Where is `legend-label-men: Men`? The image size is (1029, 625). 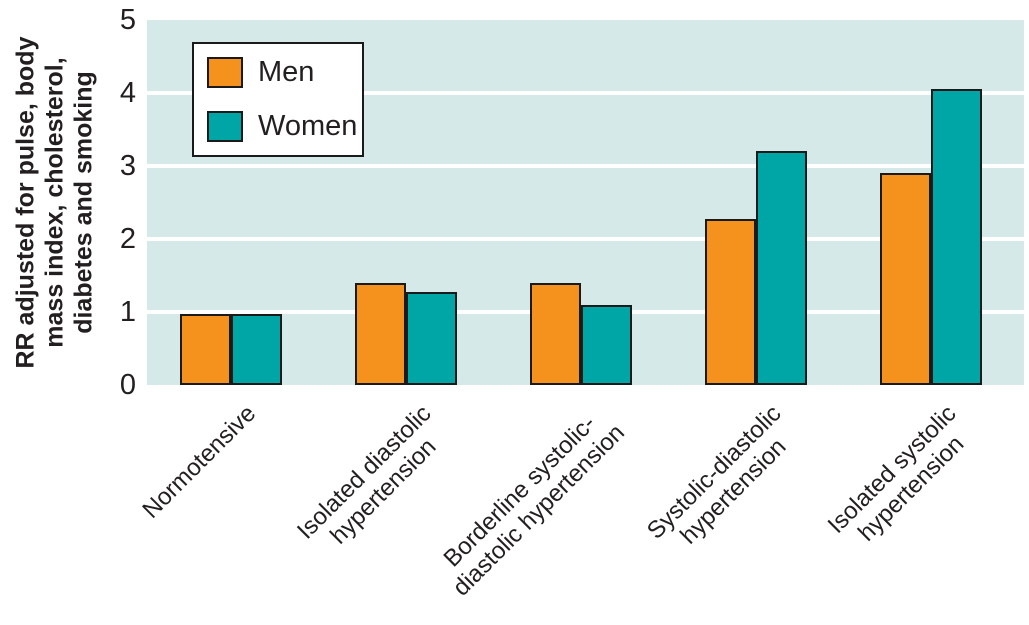
legend-label-men: Men is located at coordinates (286, 72).